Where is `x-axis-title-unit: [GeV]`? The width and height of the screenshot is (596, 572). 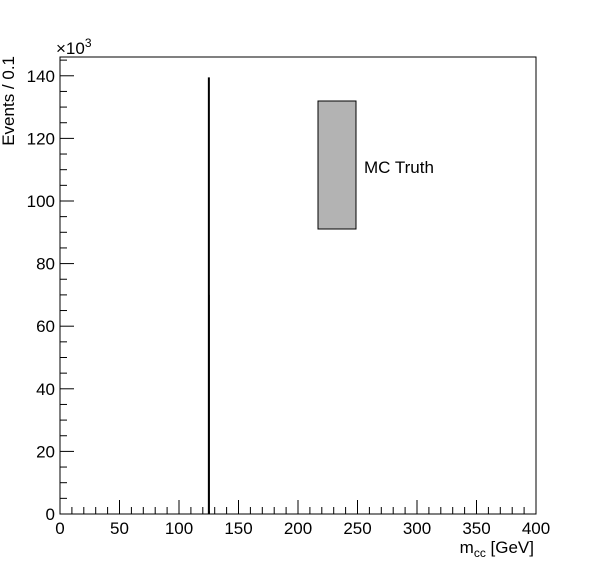 x-axis-title-unit: [GeV] is located at coordinates (510, 547).